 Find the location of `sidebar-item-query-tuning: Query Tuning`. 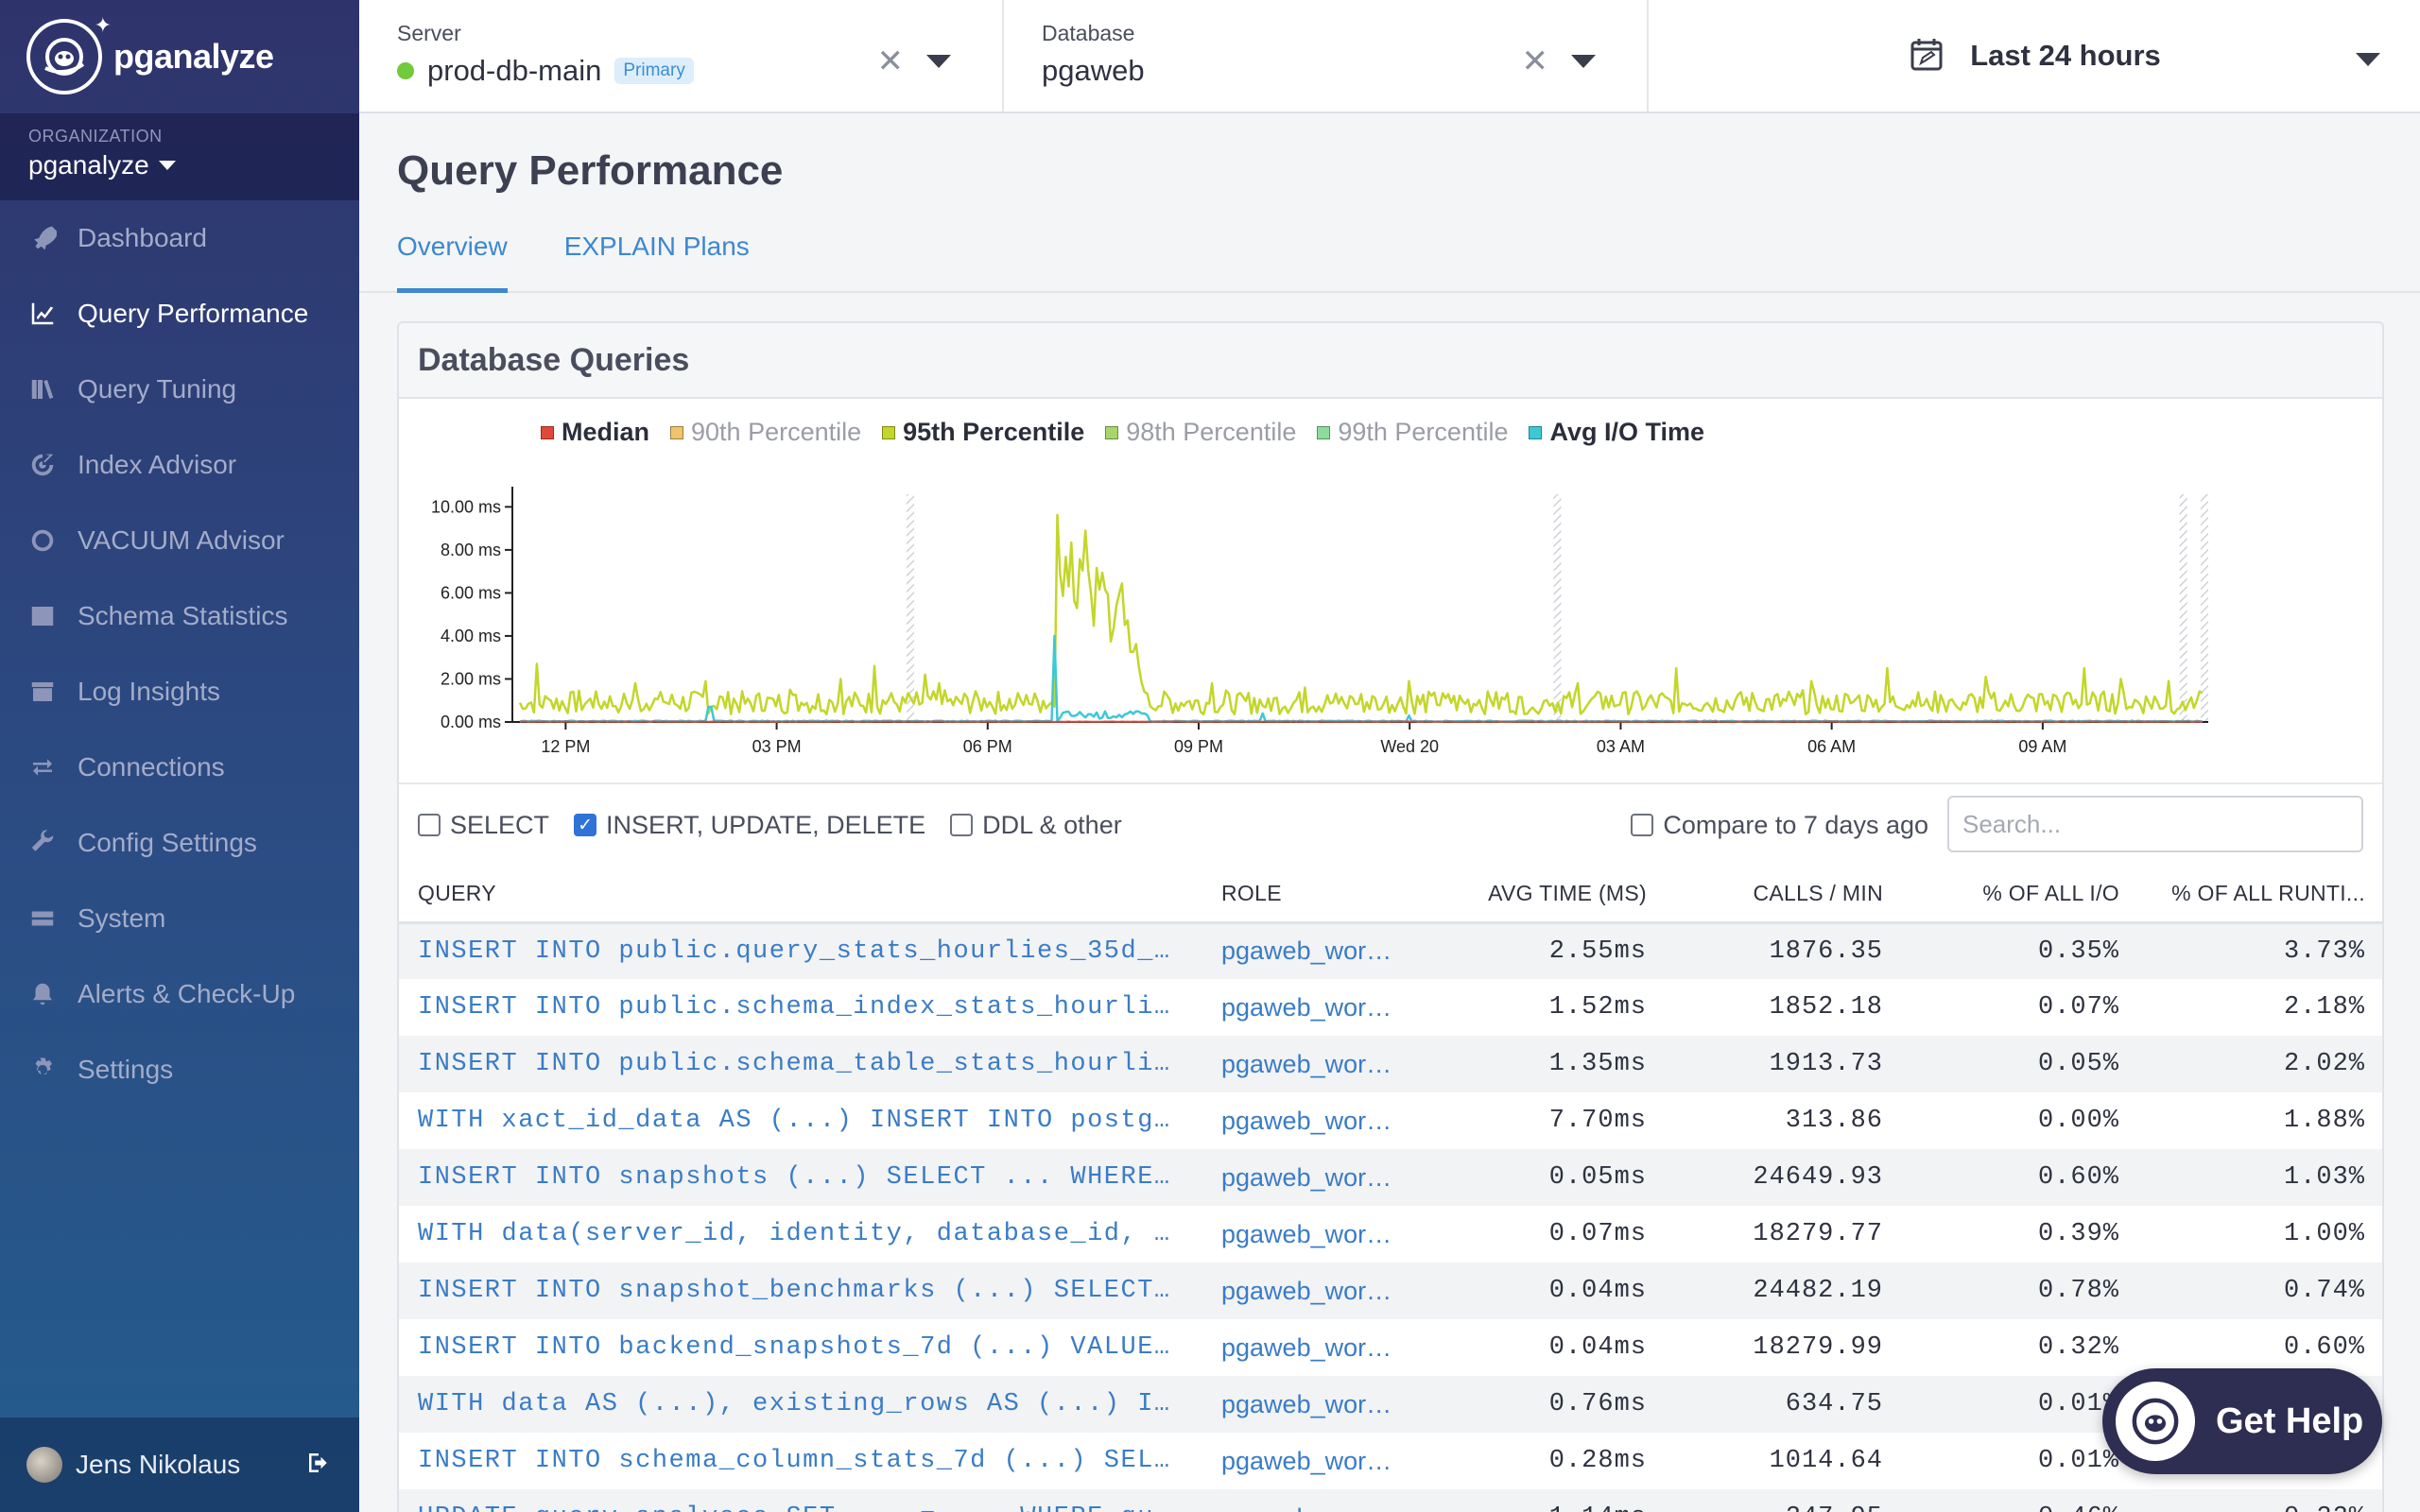

sidebar-item-query-tuning: Query Tuning is located at coordinates (179, 389).